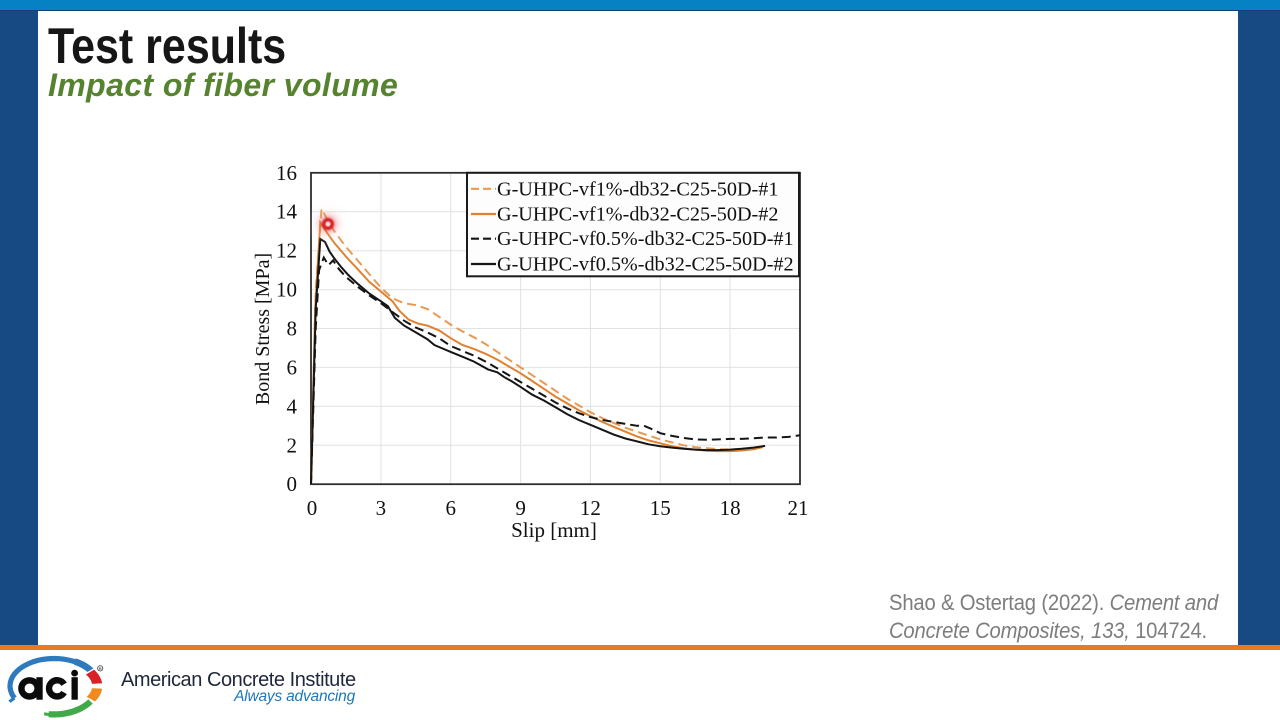  I want to click on svg-text: 21, so click(798, 508).